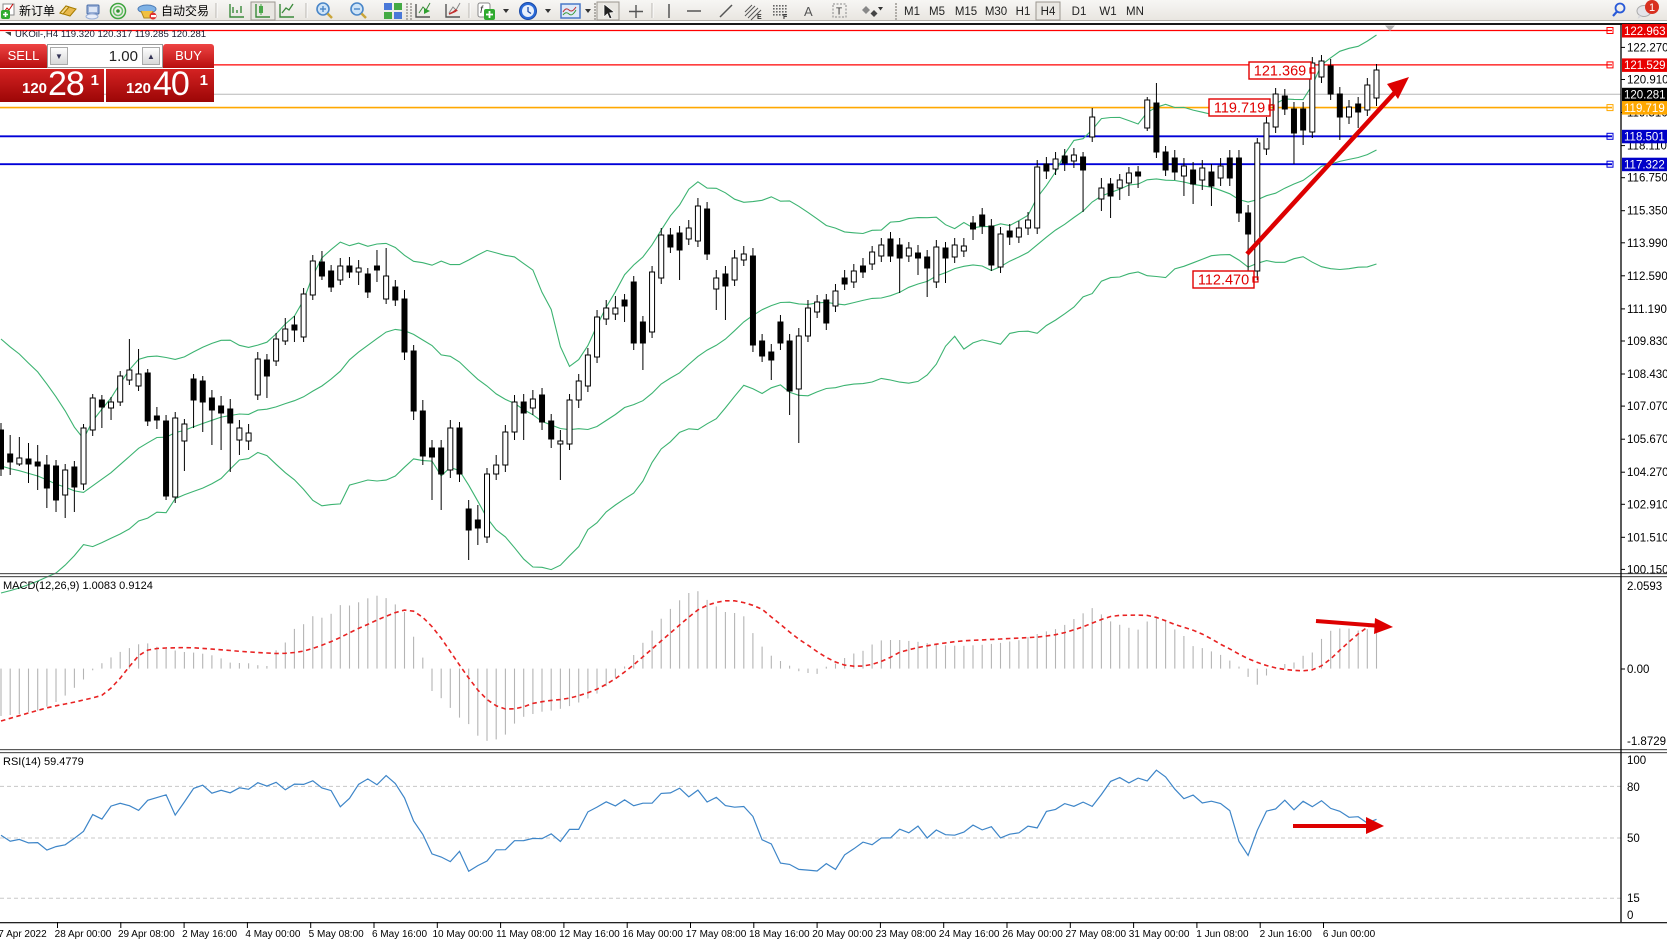 Image resolution: width=1667 pixels, height=943 pixels. I want to click on svg-text: 112.470, so click(1223, 281).